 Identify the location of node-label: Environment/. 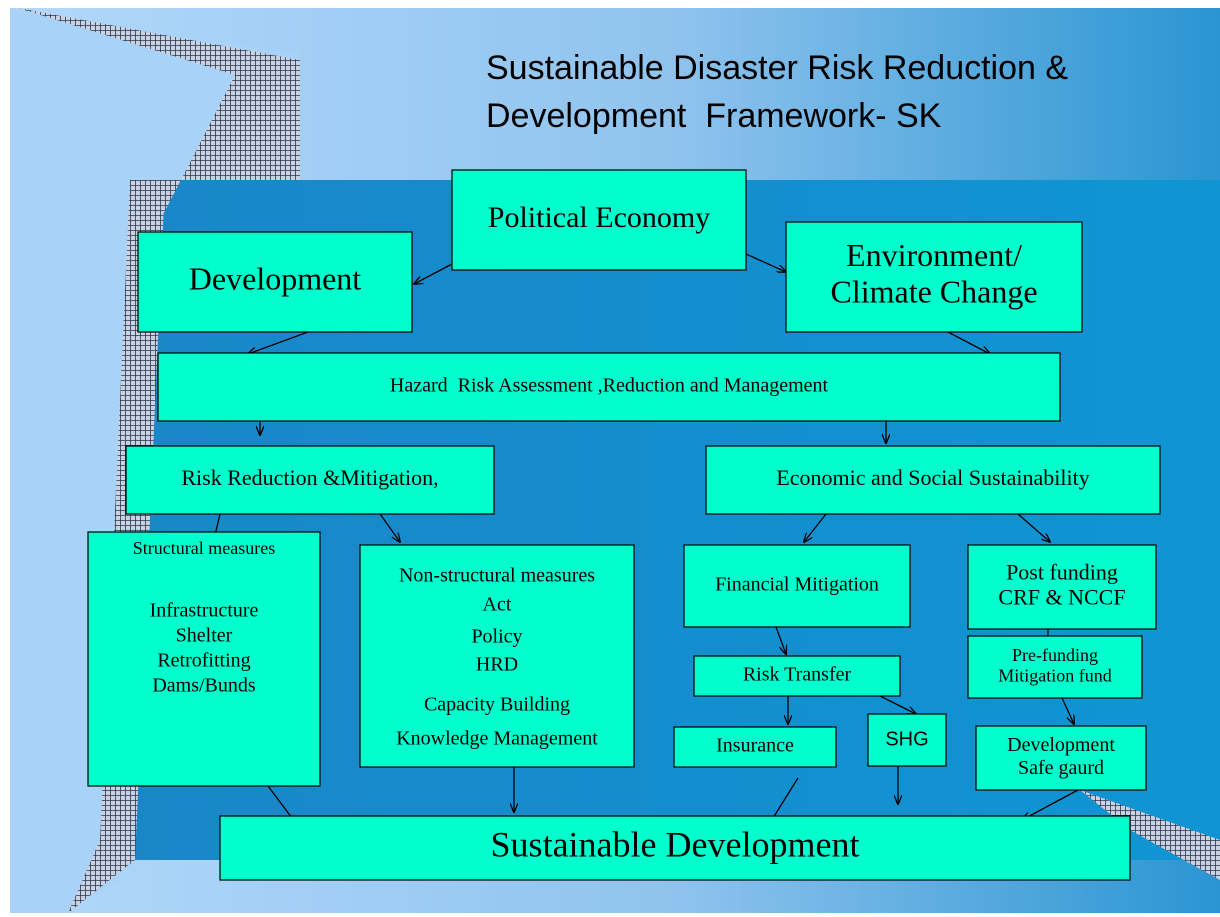
(934, 255).